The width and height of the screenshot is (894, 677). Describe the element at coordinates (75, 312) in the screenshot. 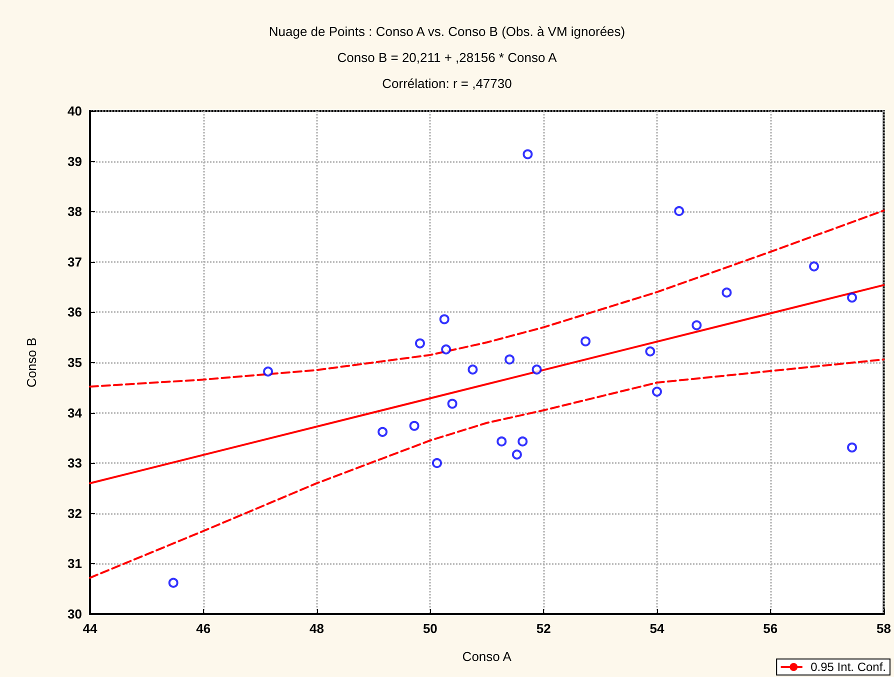

I see `y-tick-label: 36` at that location.